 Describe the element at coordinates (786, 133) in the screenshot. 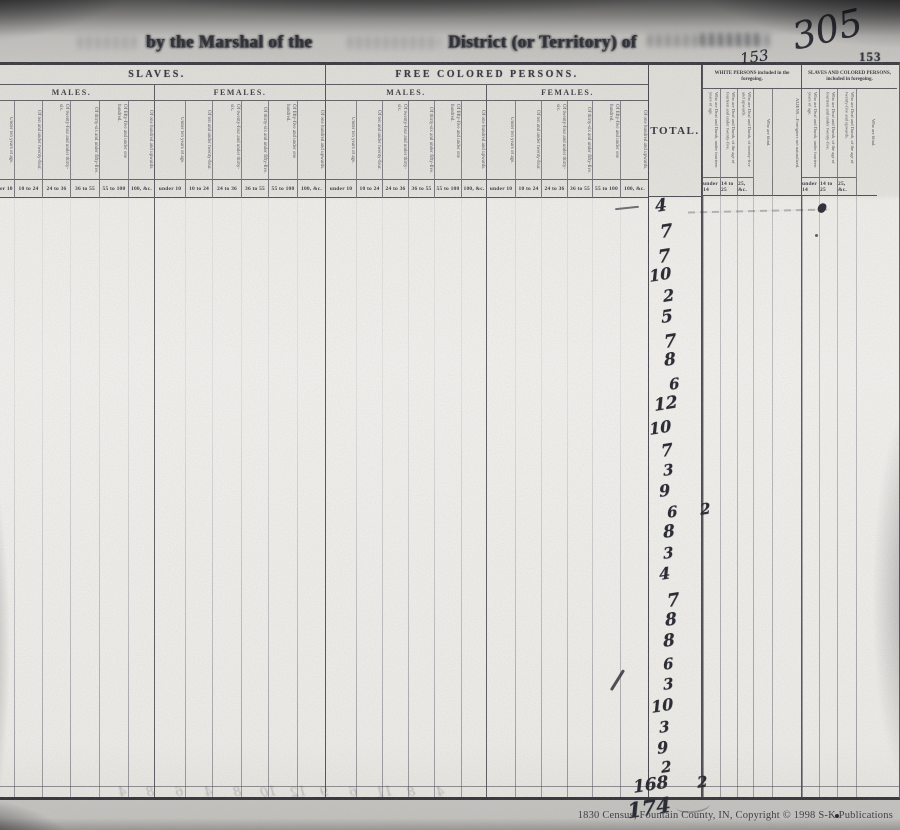

I see `condition-column-label: ALIENS—Foreigners not naturalized.` at that location.